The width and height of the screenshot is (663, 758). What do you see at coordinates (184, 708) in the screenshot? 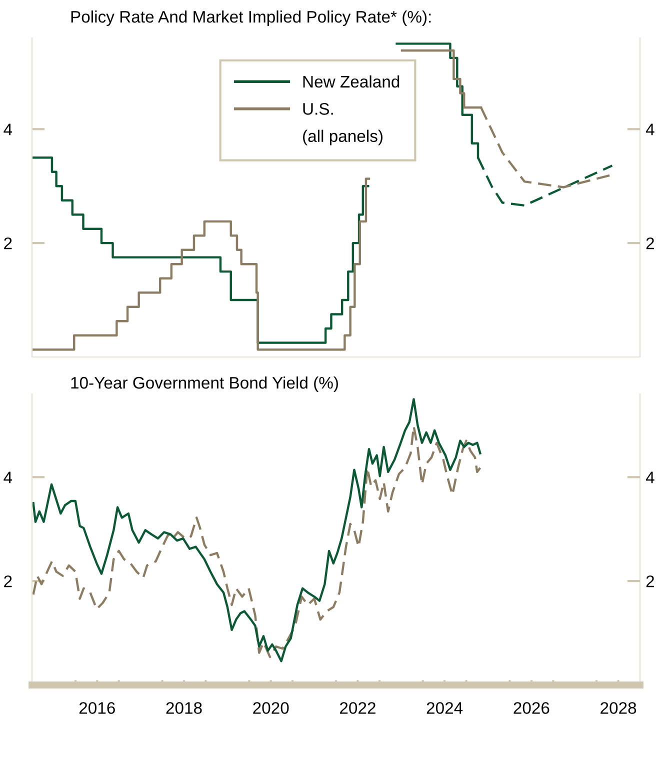
I see `x-tick-label: 2018` at bounding box center [184, 708].